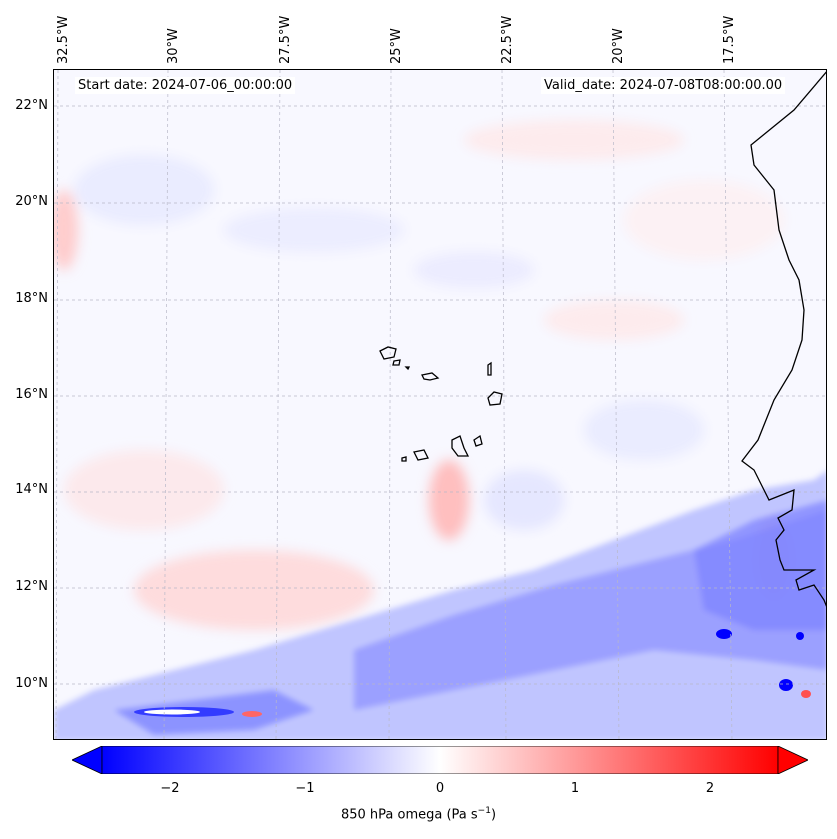 This screenshot has width=837, height=839. What do you see at coordinates (31, 298) in the screenshot?
I see `lat-label: 18°N` at bounding box center [31, 298].